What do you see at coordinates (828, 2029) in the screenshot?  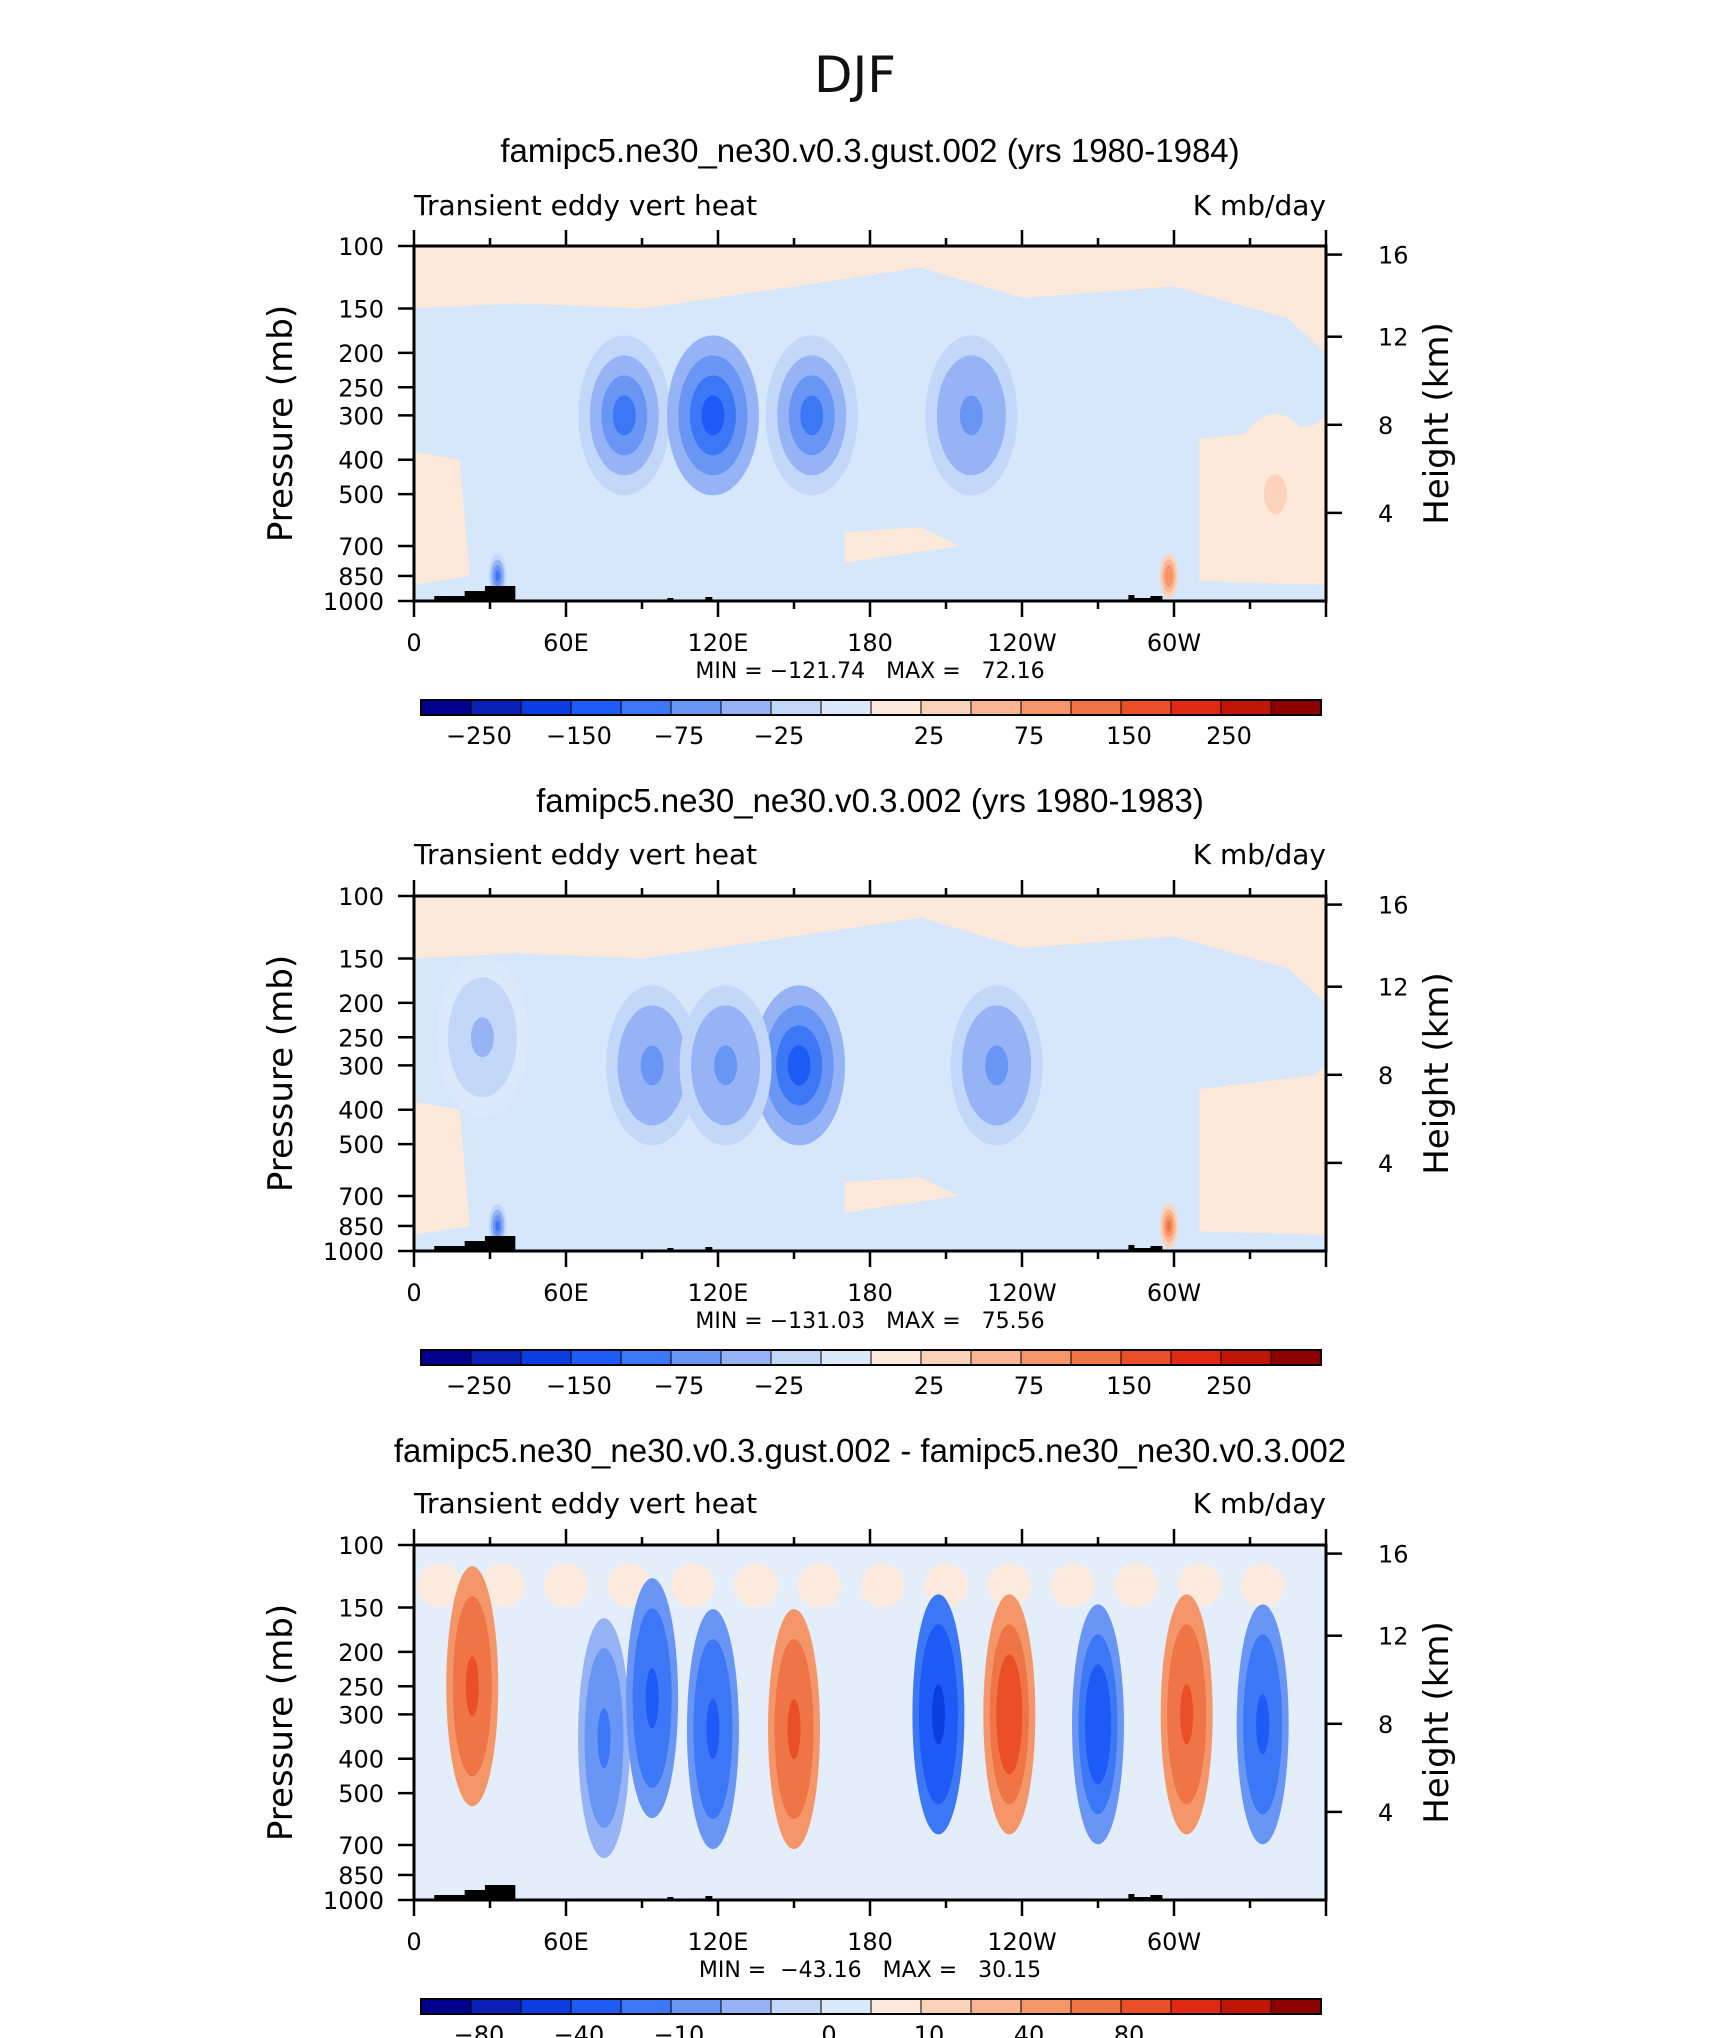 I see `colorbar-label: 0` at bounding box center [828, 2029].